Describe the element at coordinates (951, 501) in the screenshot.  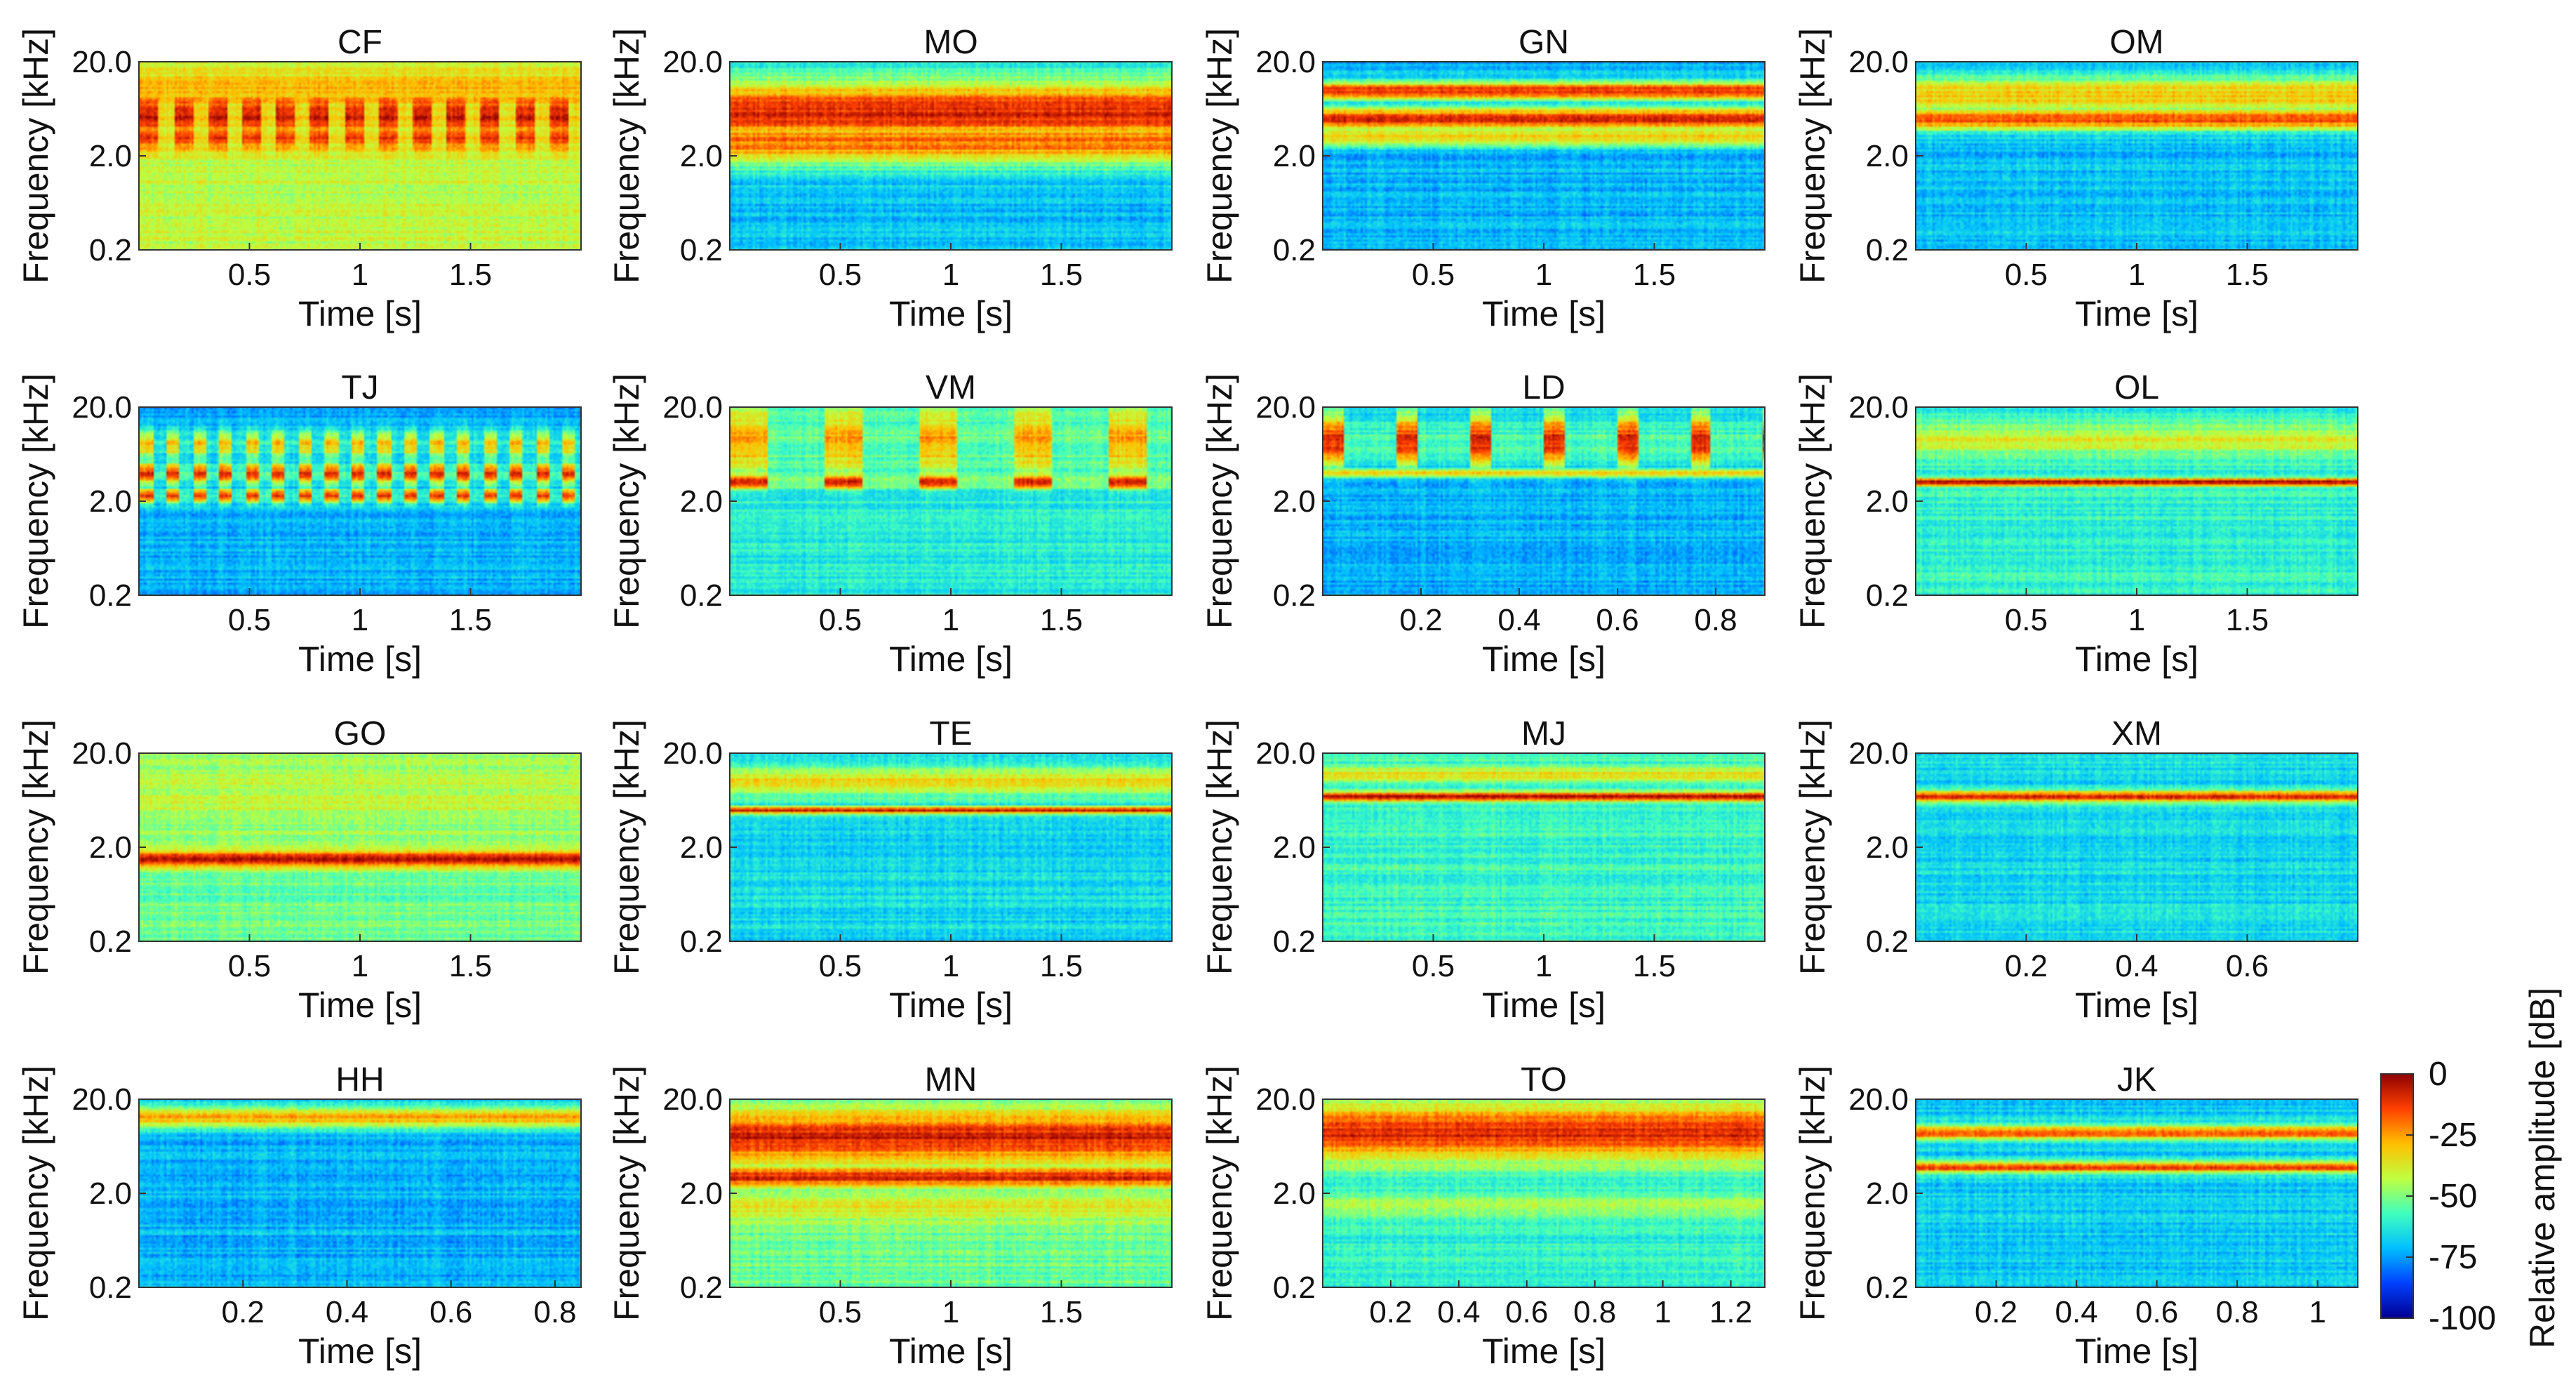
I see `panel-vm` at that location.